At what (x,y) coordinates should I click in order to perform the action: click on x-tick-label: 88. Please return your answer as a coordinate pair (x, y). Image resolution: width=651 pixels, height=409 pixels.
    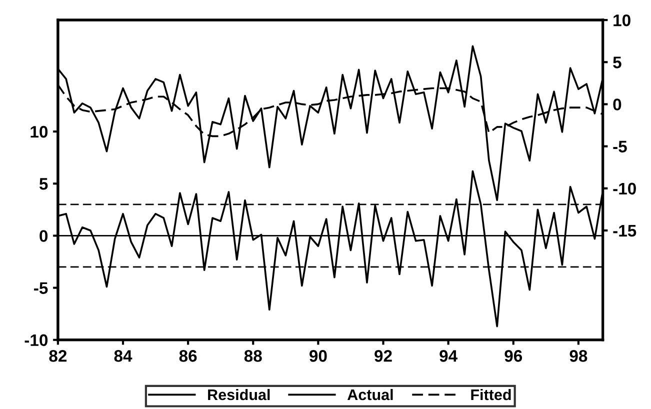
    Looking at the image, I should click on (253, 356).